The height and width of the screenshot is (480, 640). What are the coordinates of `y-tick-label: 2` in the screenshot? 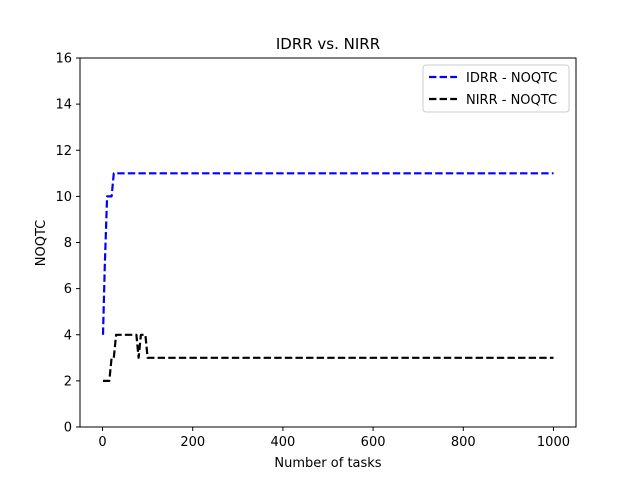 It's located at (68, 381).